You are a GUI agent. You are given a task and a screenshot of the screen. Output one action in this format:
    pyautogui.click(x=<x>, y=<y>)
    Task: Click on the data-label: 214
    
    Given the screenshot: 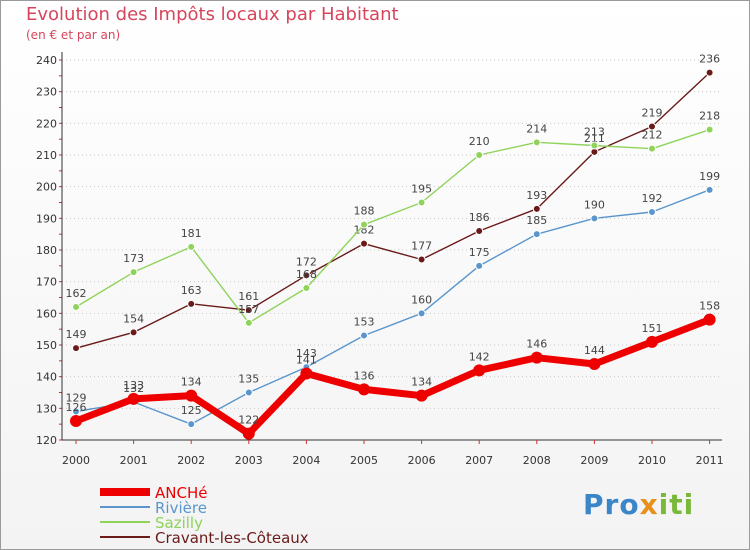 What is the action you would take?
    pyautogui.click(x=536, y=128)
    